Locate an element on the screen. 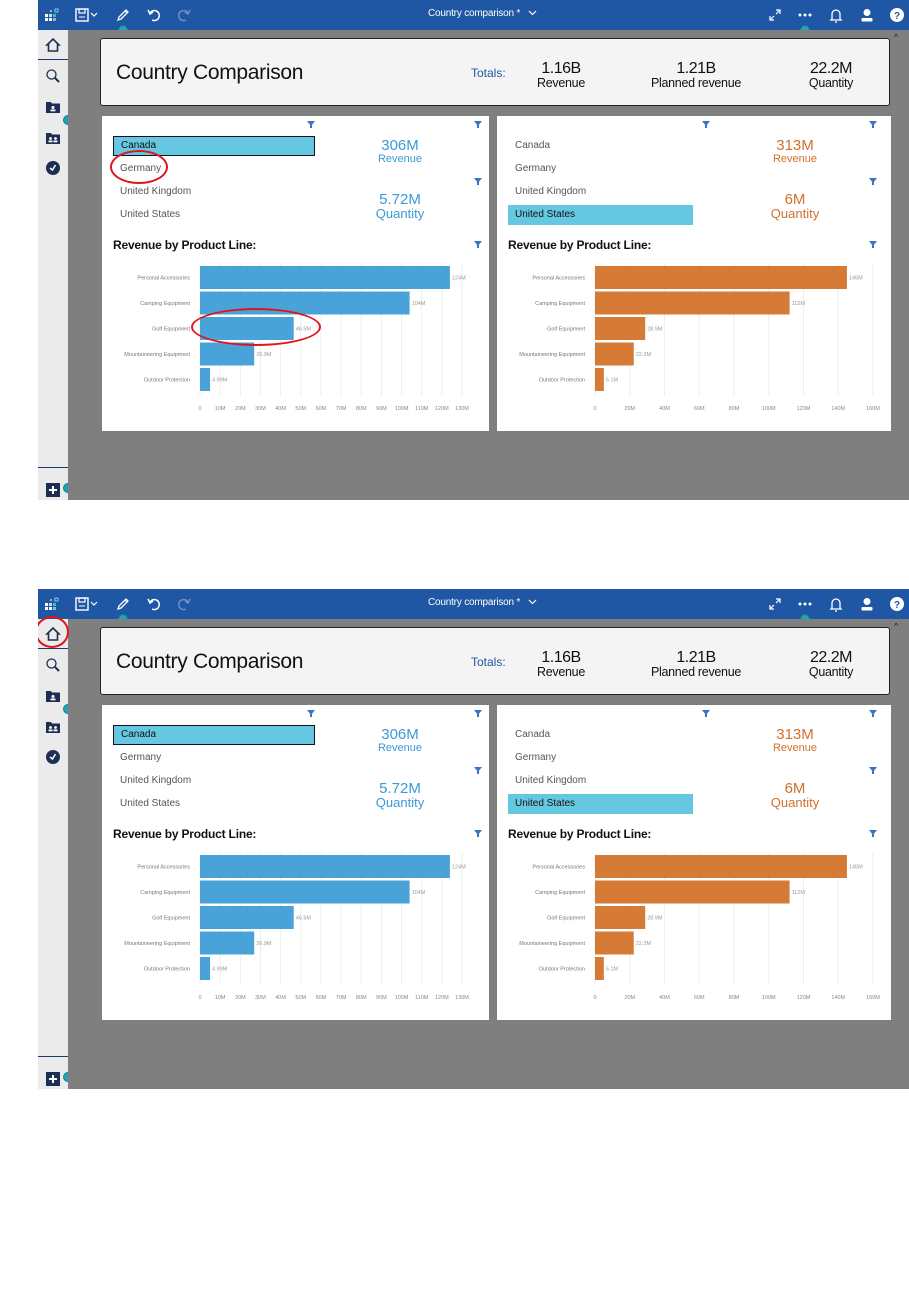  x-tick-label: 80M is located at coordinates (734, 998).